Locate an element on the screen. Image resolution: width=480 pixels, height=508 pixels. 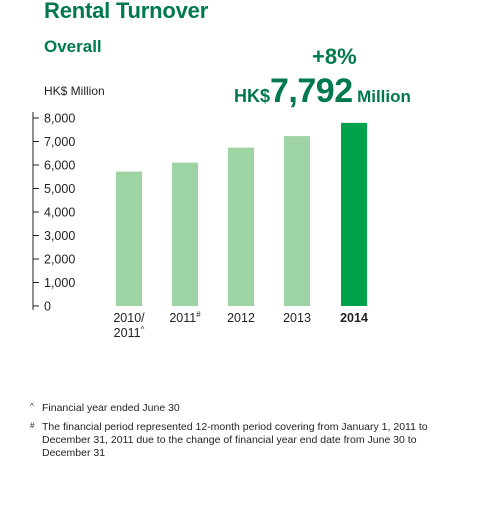
chart-subtitle: Overall is located at coordinates (73, 46).